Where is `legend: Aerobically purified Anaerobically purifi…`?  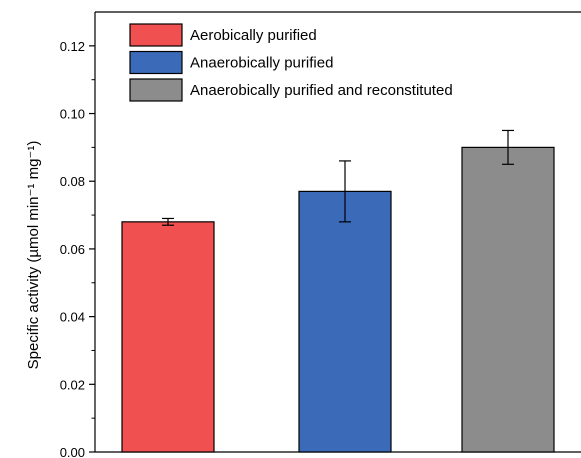
legend: Aerobically purified Anaerobically purifi… is located at coordinates (291, 62).